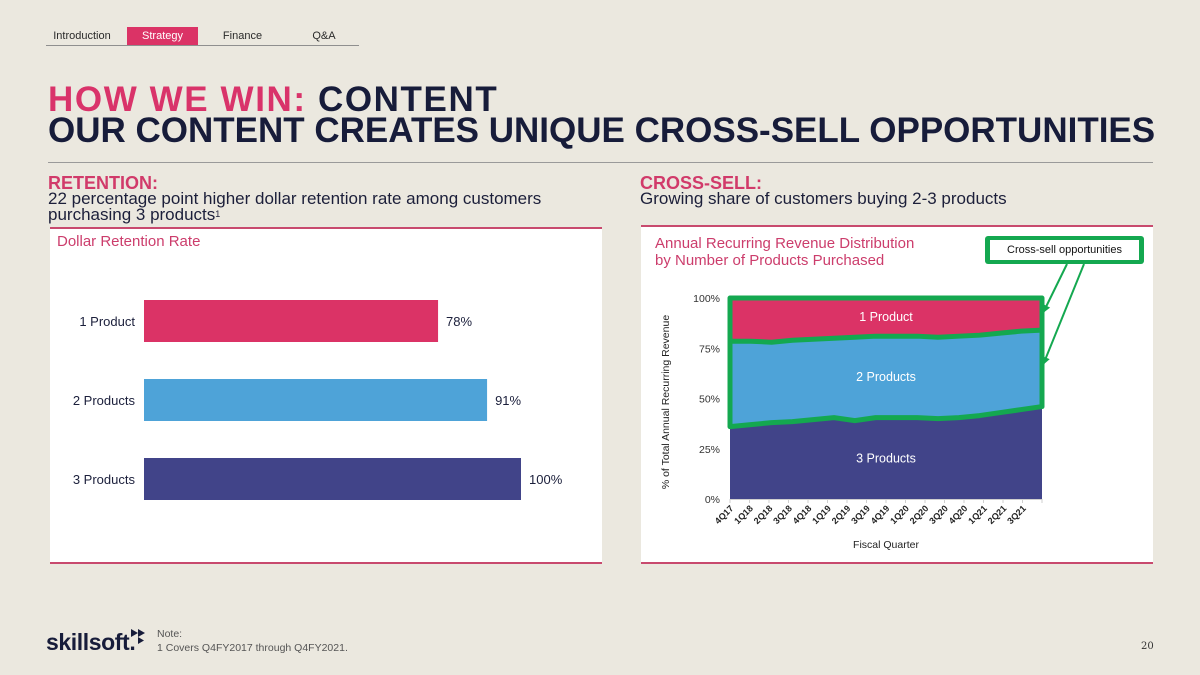 This screenshot has height=675, width=1200. I want to click on retention-heading: RETENTION:, so click(103, 183).